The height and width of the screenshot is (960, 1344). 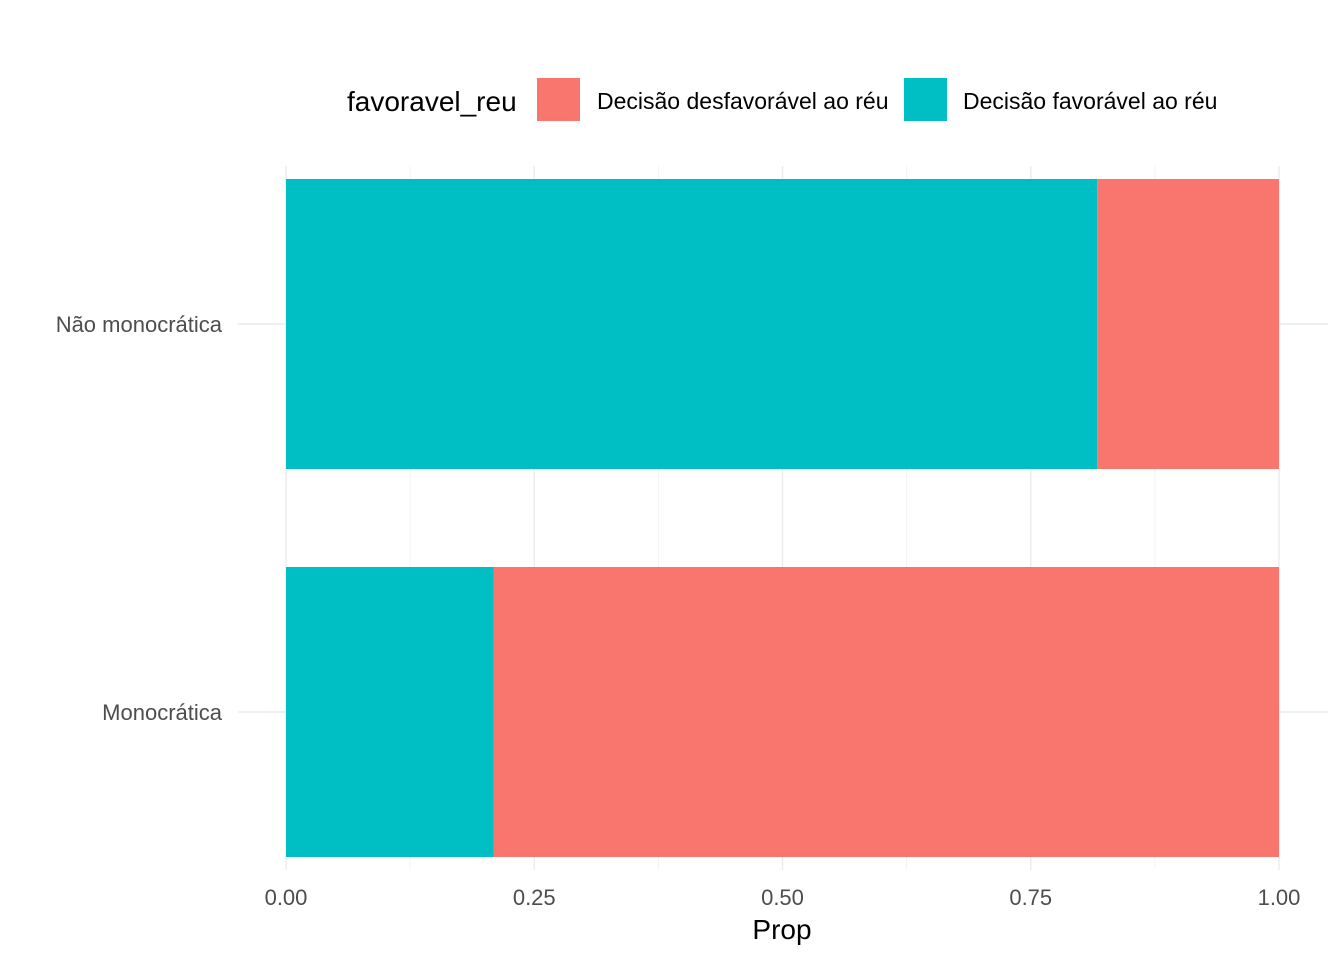 I want to click on x-tick-label: 0.50, so click(x=782, y=897).